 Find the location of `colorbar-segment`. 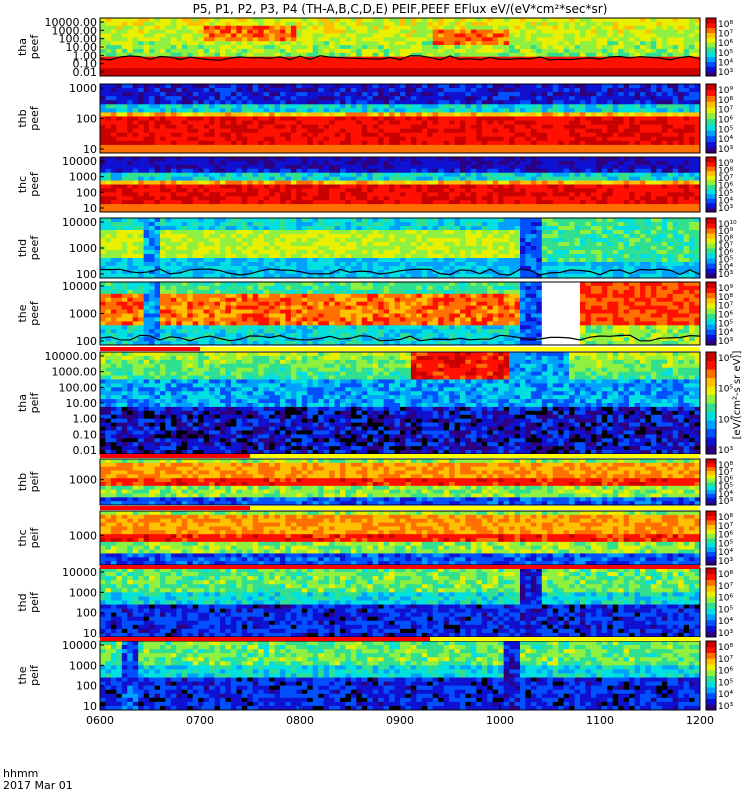

colorbar-segment is located at coordinates (711, 110).